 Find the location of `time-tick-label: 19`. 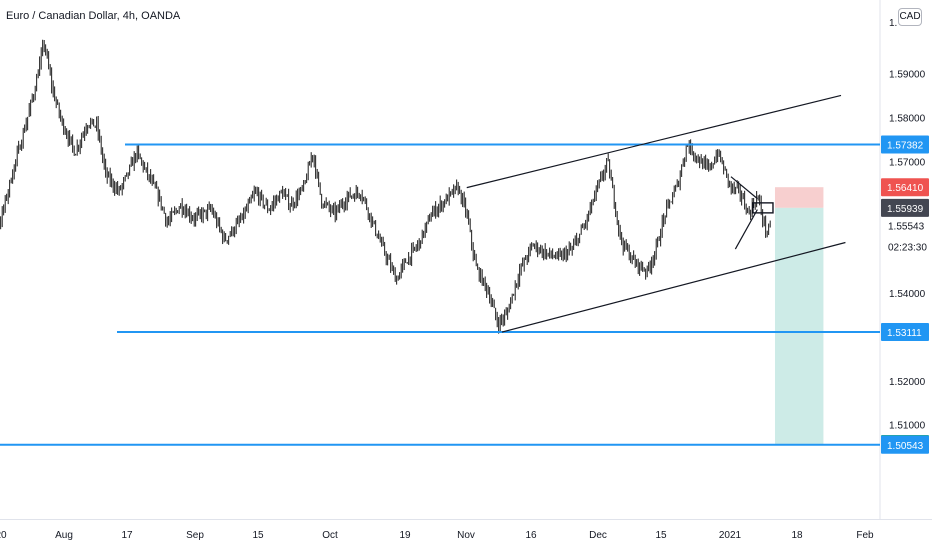

time-tick-label: 19 is located at coordinates (405, 535).